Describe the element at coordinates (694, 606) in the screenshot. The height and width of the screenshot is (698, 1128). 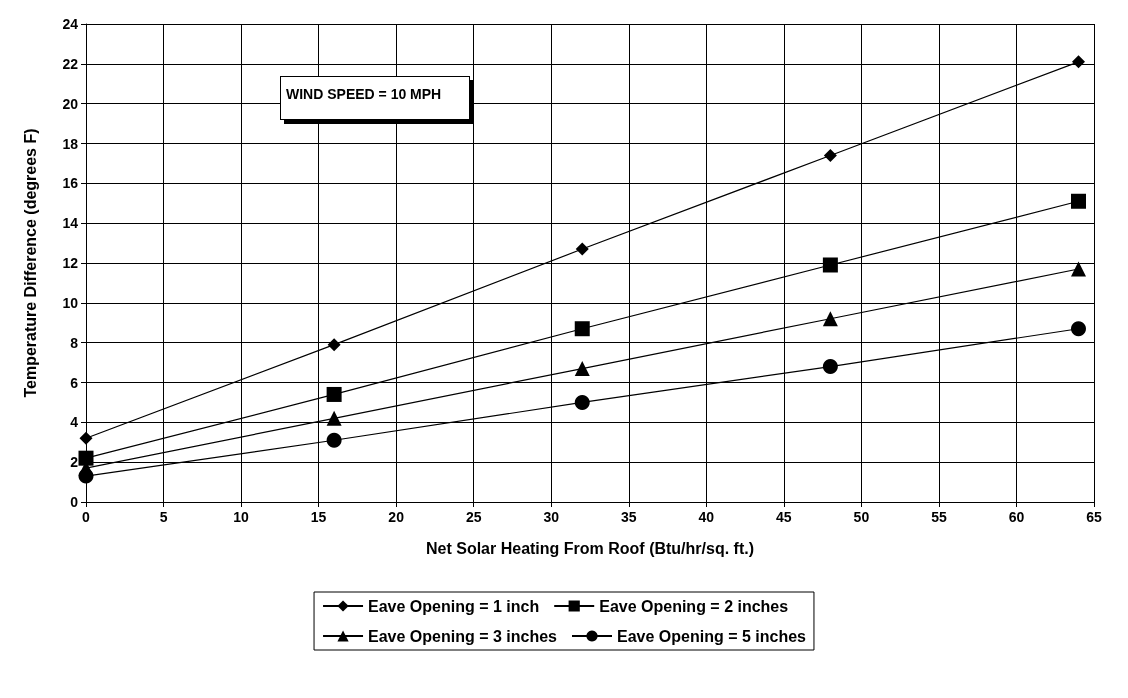
I see `legend-label: Eave Opening = 2 inches` at that location.